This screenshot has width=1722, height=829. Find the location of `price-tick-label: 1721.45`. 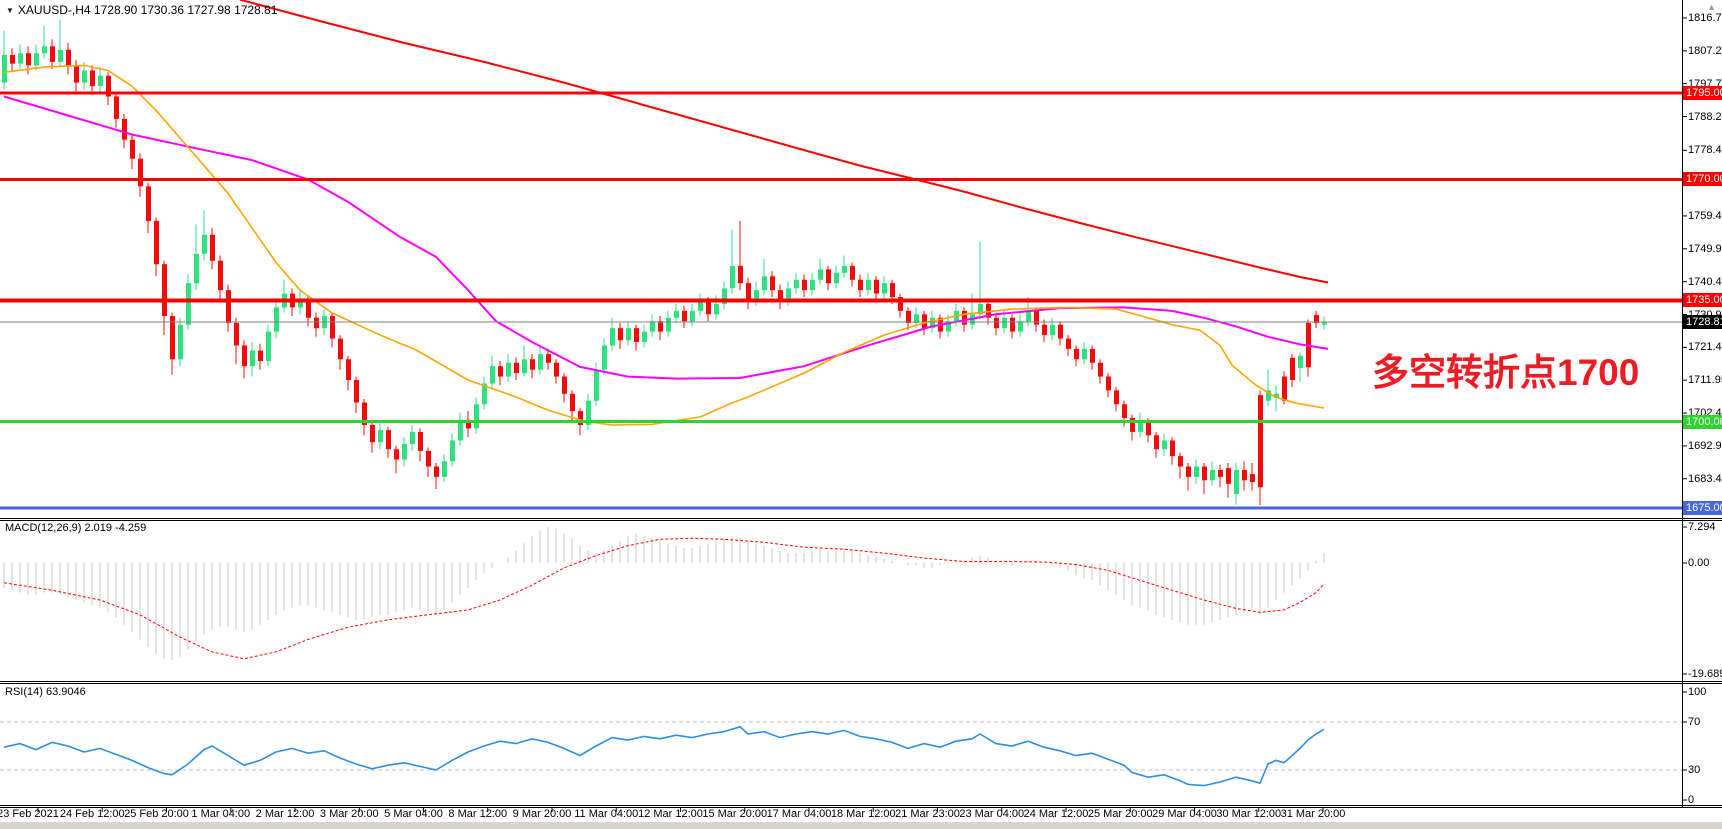

price-tick-label: 1721.45 is located at coordinates (1705, 347).